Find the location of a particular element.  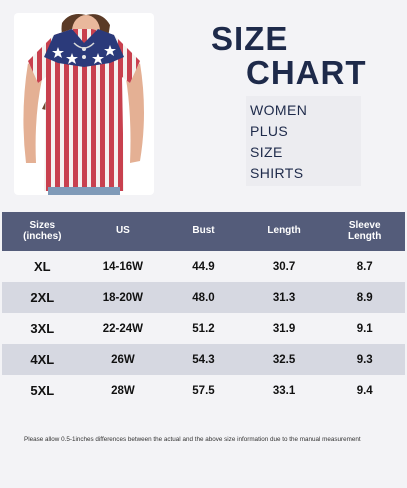

header-text: Bust is located at coordinates (203, 231).